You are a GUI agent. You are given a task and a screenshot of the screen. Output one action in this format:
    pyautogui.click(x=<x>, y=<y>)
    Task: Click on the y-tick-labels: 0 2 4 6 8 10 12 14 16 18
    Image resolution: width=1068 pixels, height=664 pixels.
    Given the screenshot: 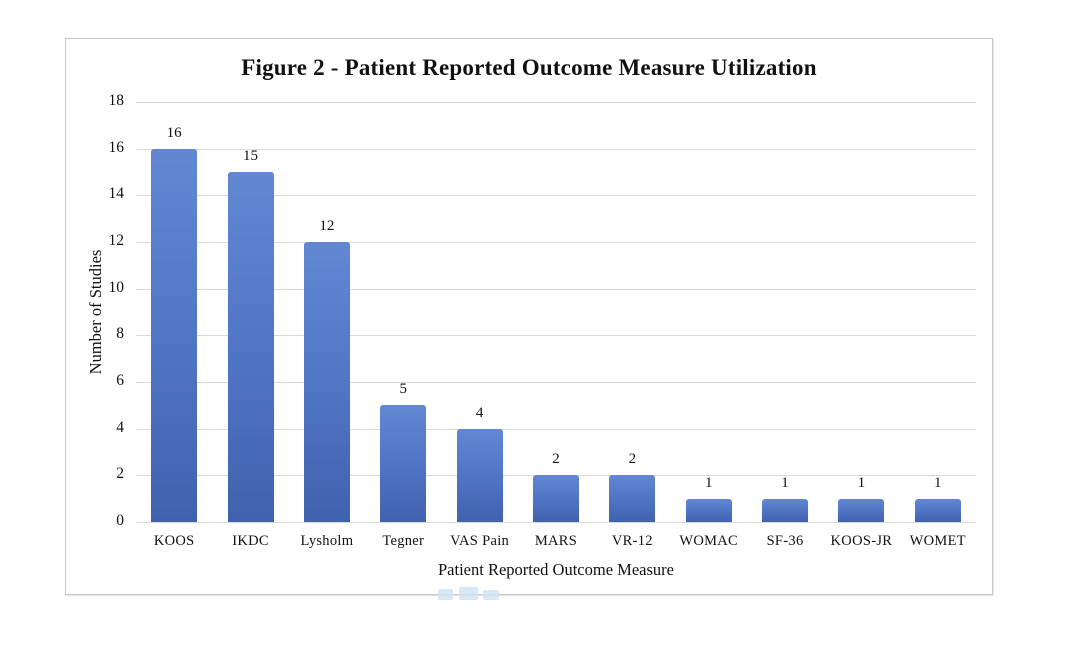 What is the action you would take?
    pyautogui.click(x=95, y=310)
    